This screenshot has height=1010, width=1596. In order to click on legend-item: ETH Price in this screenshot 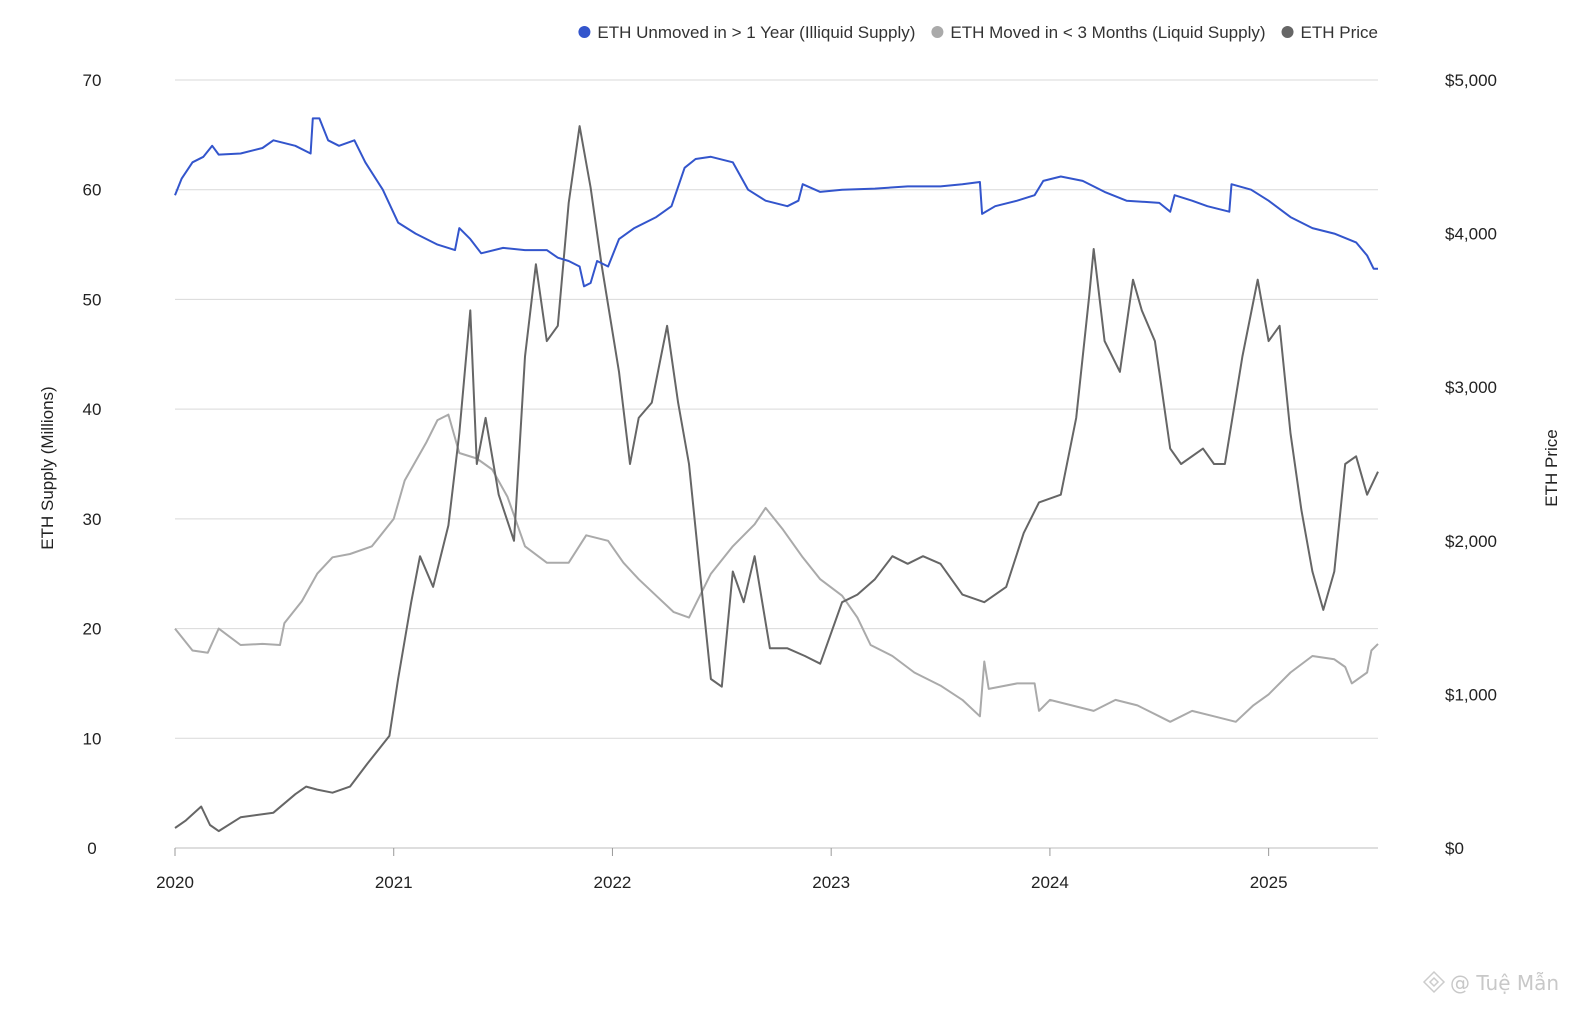, I will do `click(1329, 32)`.